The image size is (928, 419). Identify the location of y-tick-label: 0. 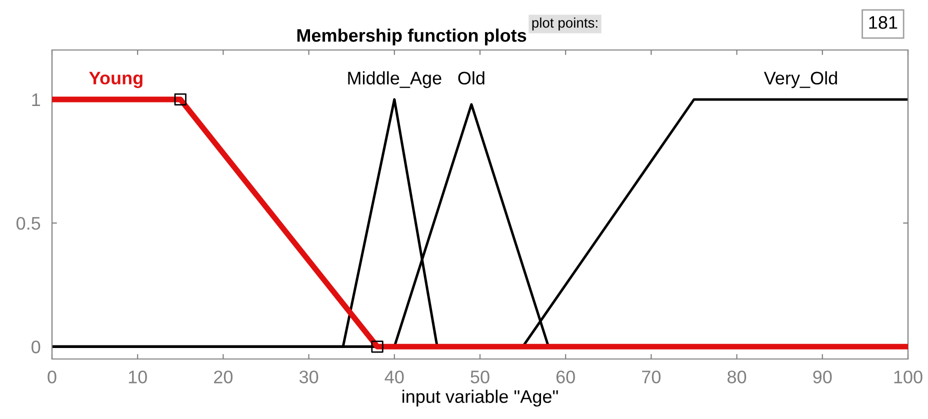
(36, 347).